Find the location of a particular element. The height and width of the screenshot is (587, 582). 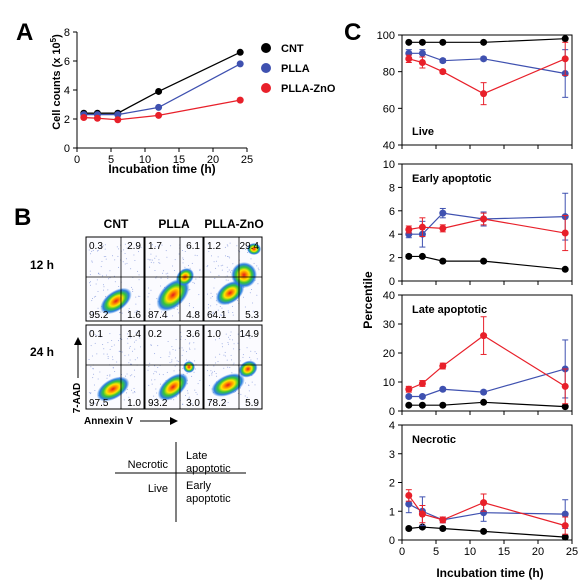

panel-a-point-cnt is located at coordinates (240, 52).